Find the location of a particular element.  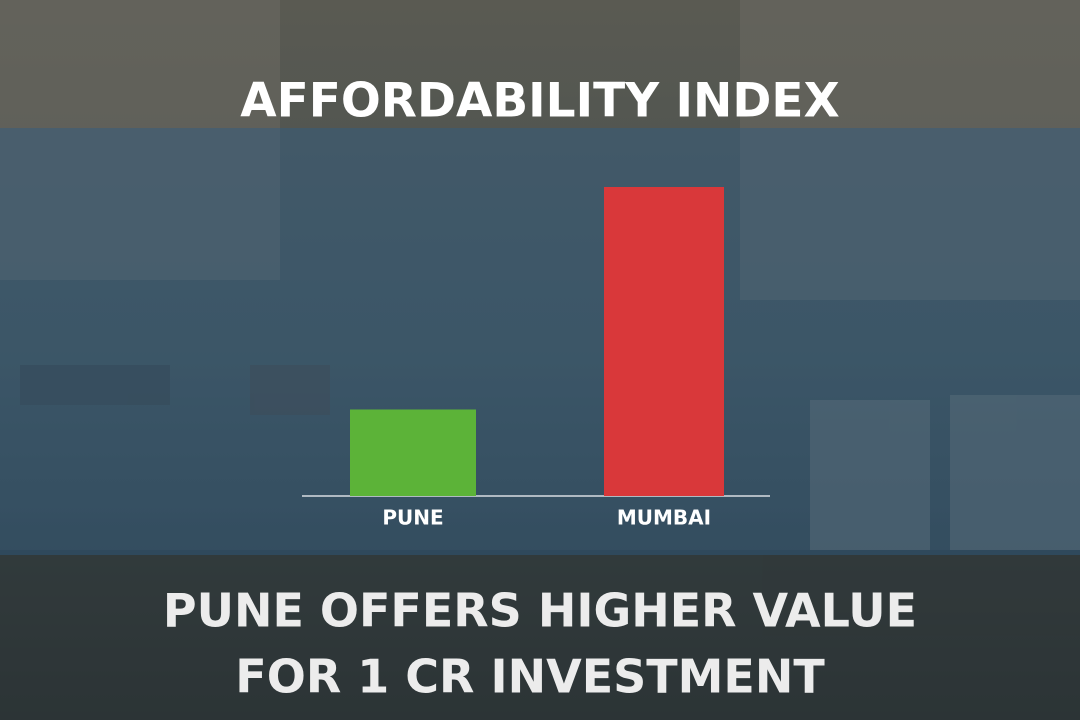

x-tick-label: MUMBAI is located at coordinates (664, 518).